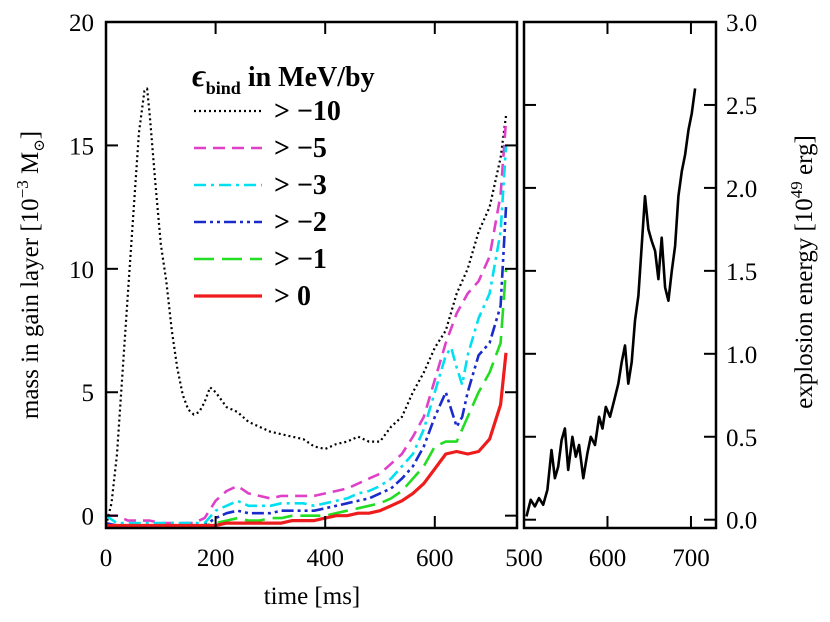 This screenshot has width=830, height=622. What do you see at coordinates (300, 259) in the screenshot?
I see `legend-entry: > −1` at bounding box center [300, 259].